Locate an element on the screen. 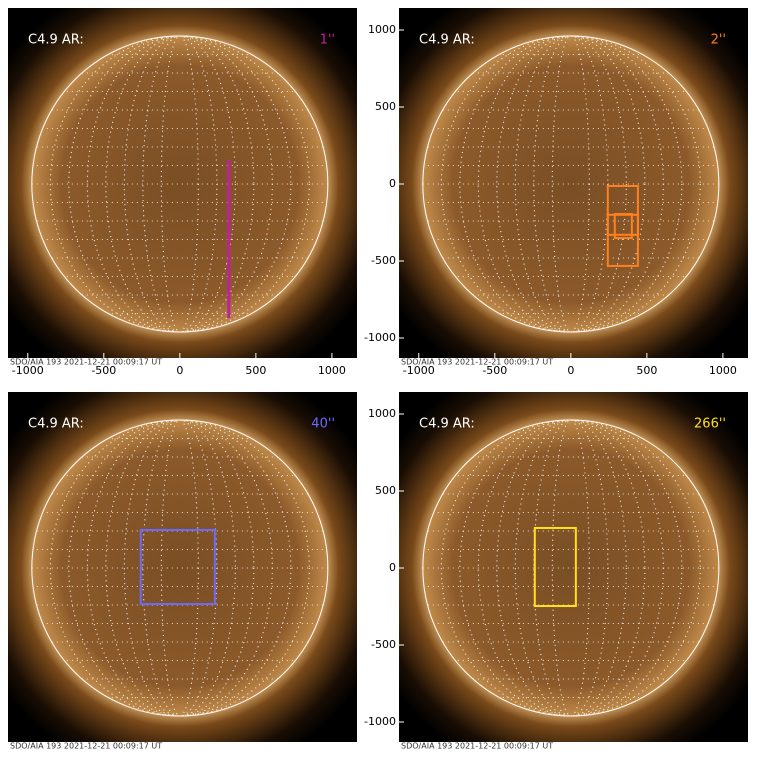 The image size is (768, 768). annotation: 40'' is located at coordinates (323, 424).